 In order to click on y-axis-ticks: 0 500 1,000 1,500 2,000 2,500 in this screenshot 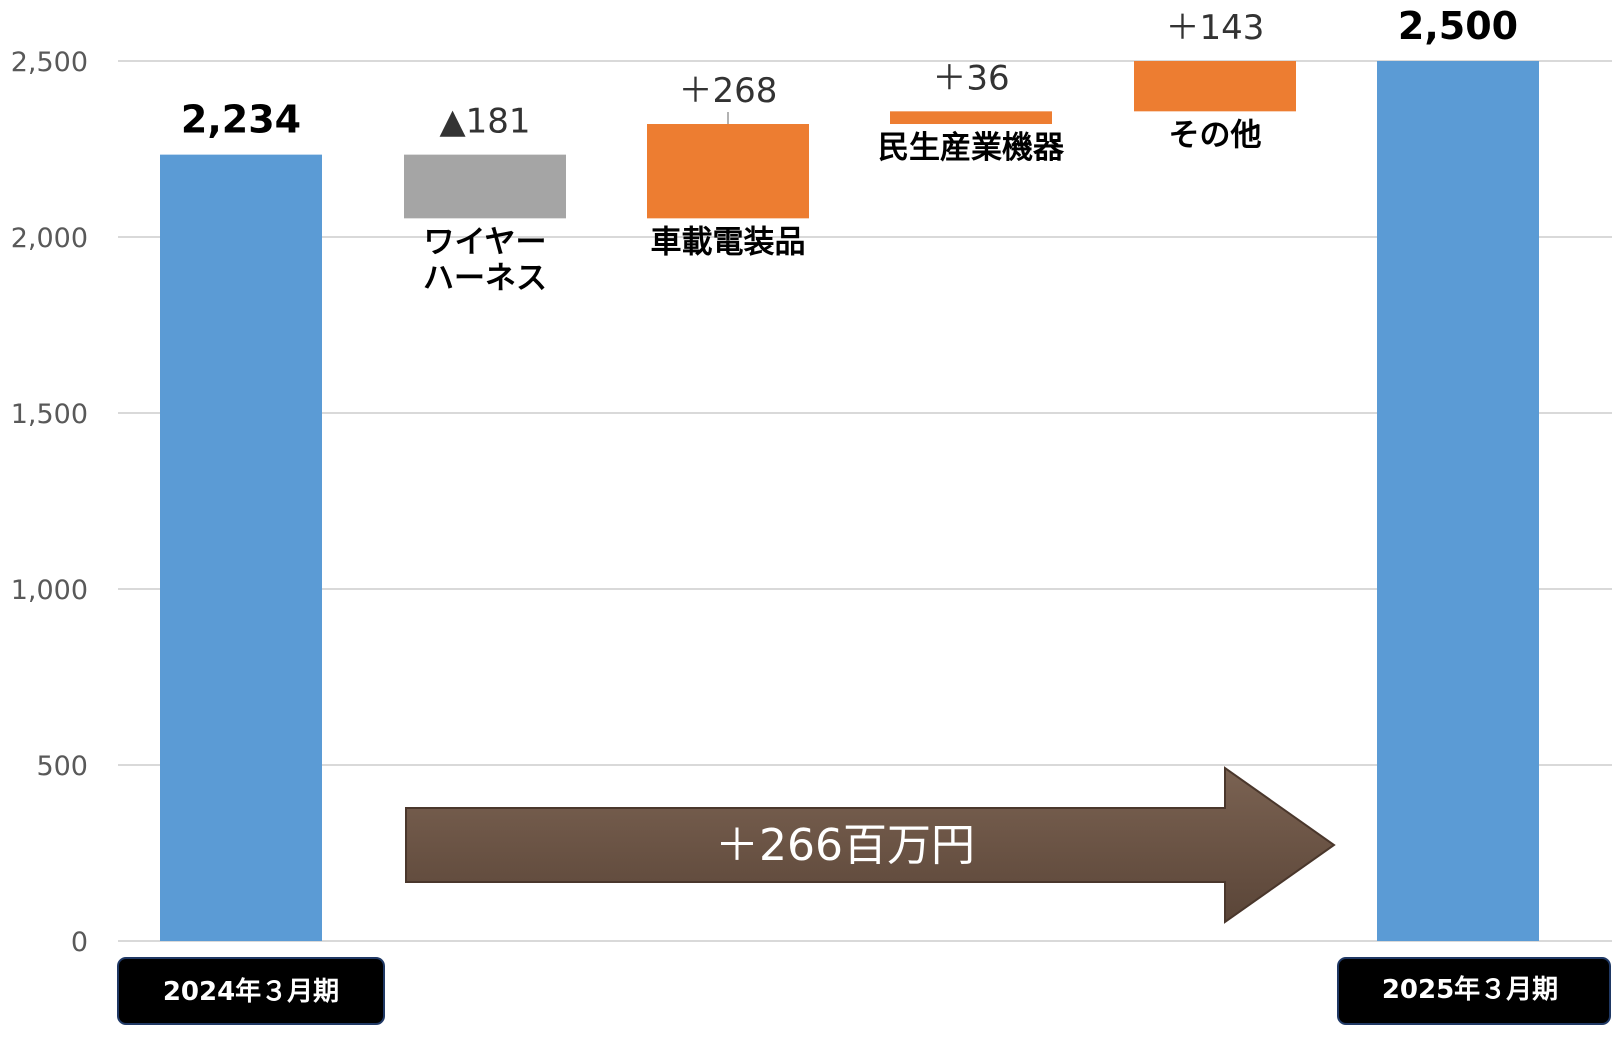, I will do `click(49, 502)`.